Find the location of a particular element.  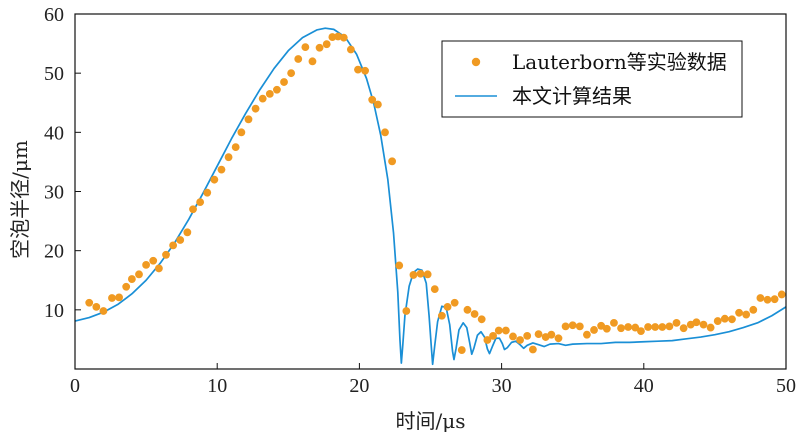

legend-box is located at coordinates (592, 79).